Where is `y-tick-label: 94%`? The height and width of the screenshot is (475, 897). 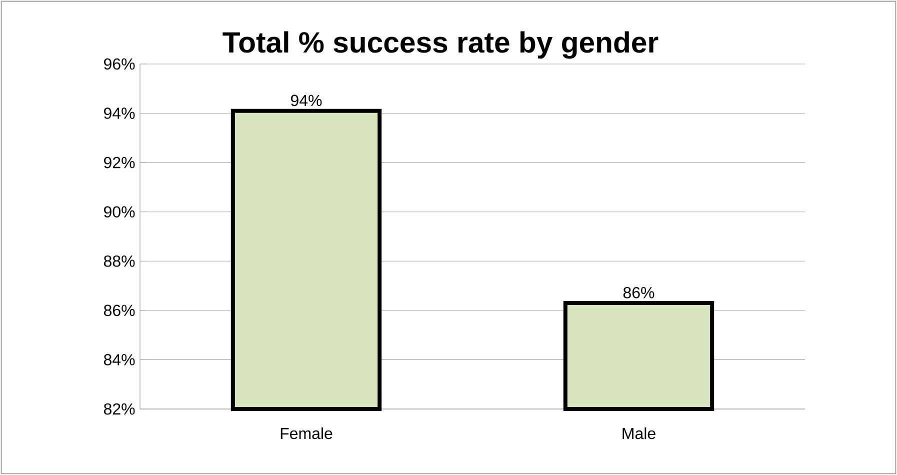 y-tick-label: 94% is located at coordinates (119, 113).